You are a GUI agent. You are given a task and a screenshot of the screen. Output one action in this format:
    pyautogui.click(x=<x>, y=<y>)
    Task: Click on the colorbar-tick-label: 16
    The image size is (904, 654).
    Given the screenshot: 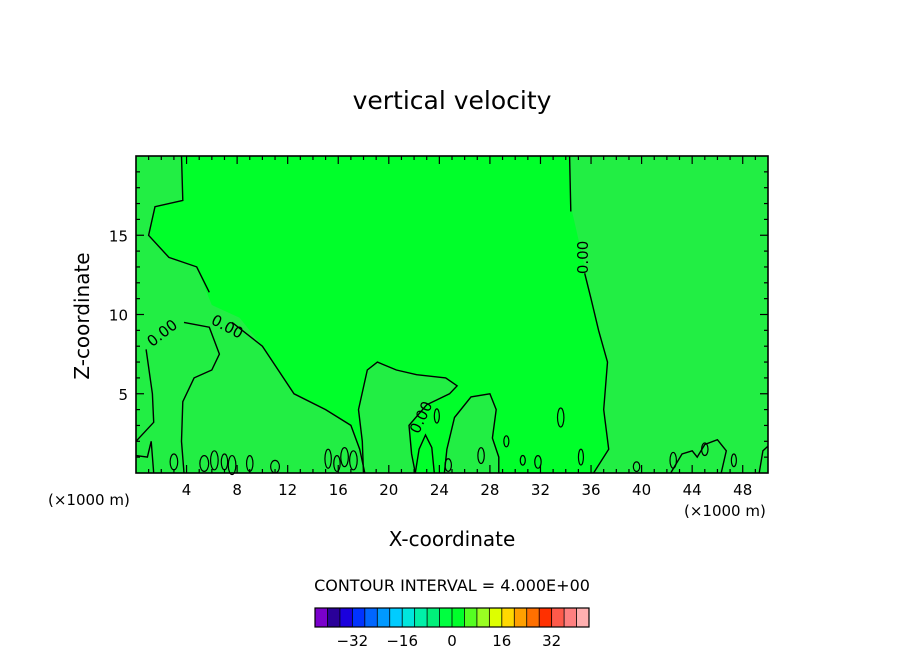 What is the action you would take?
    pyautogui.click(x=501, y=641)
    